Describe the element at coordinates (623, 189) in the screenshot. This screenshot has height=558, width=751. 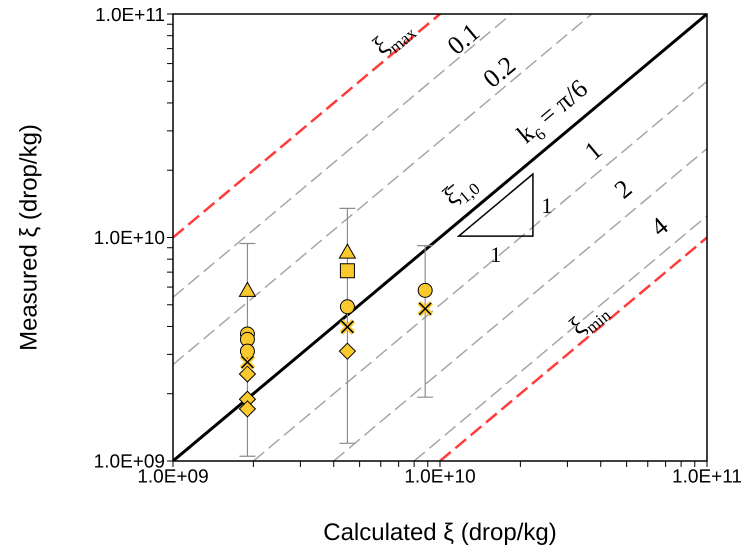
I see `annotation: 2` at that location.